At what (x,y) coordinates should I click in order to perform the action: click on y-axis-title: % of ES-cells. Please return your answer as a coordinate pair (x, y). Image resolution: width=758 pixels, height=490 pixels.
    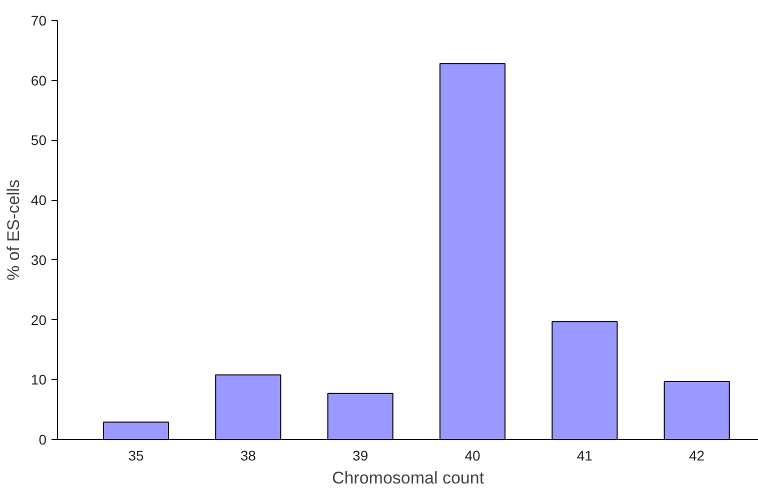
    Looking at the image, I should click on (13, 230).